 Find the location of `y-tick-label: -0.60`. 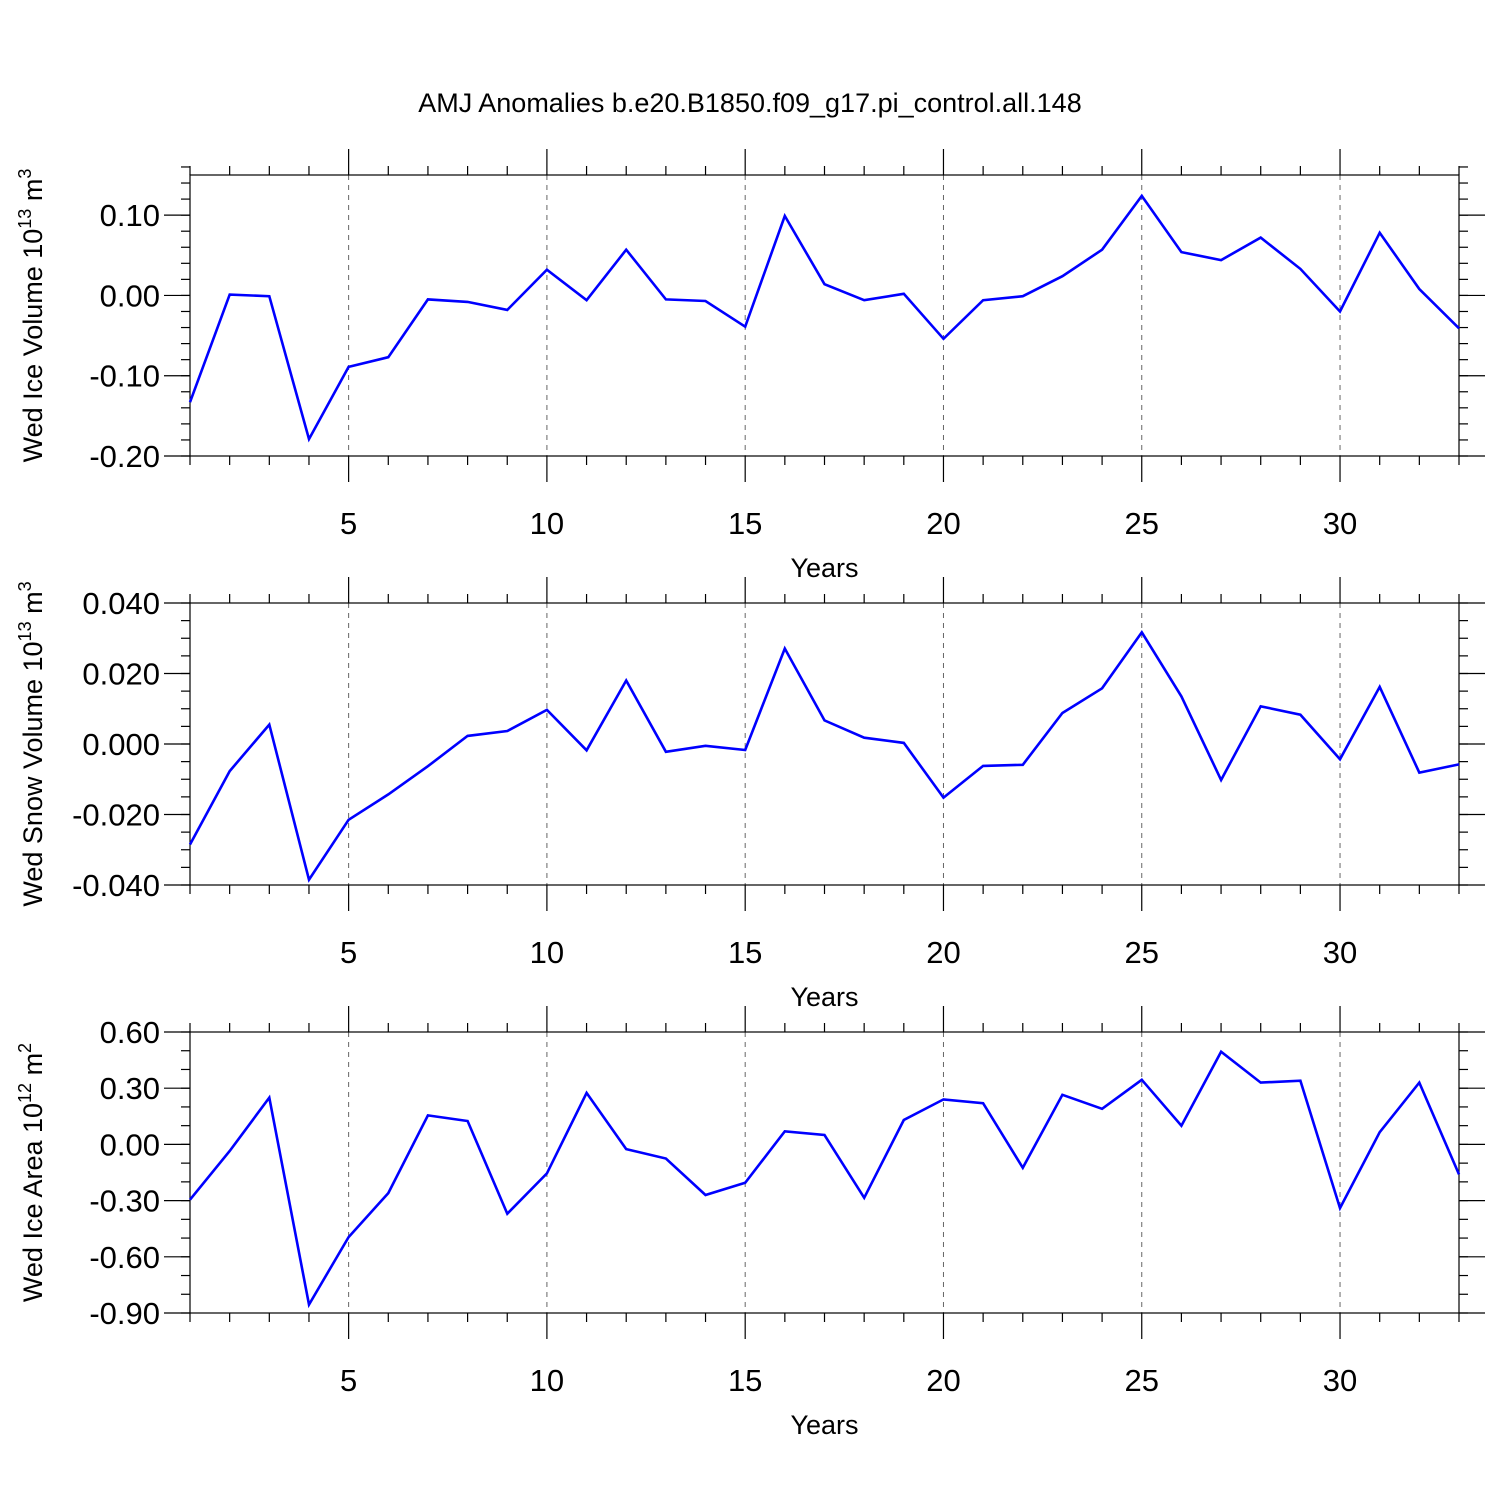

y-tick-label: -0.60 is located at coordinates (124, 1257).